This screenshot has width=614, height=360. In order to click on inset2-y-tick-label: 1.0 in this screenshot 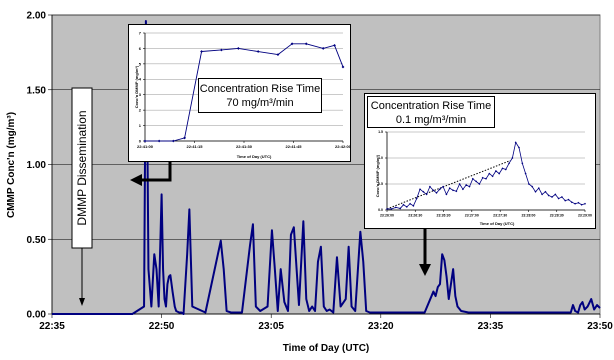, I will do `click(380, 158)`.